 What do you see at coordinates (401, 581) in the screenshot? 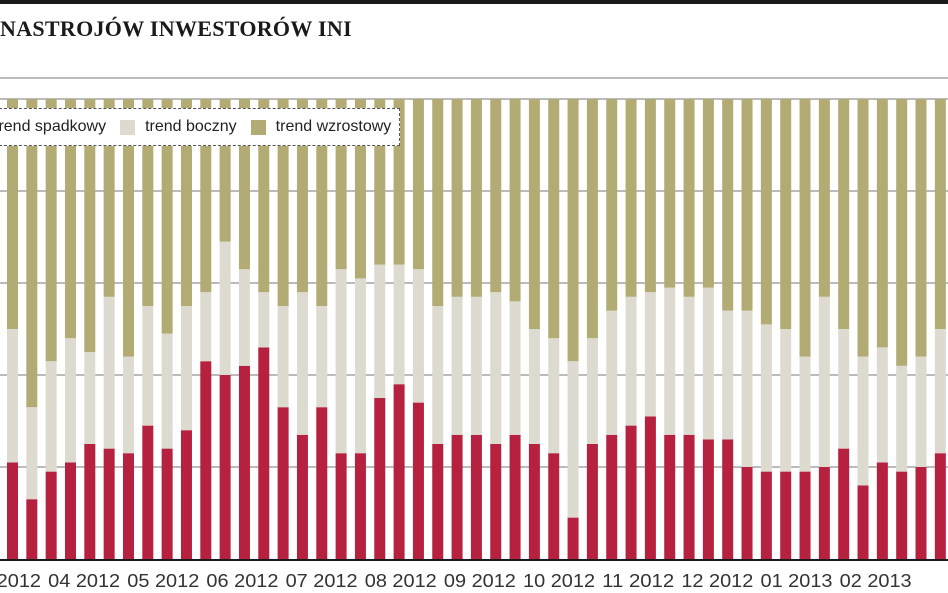
I see `x-tick-label: 08 2012` at bounding box center [401, 581].